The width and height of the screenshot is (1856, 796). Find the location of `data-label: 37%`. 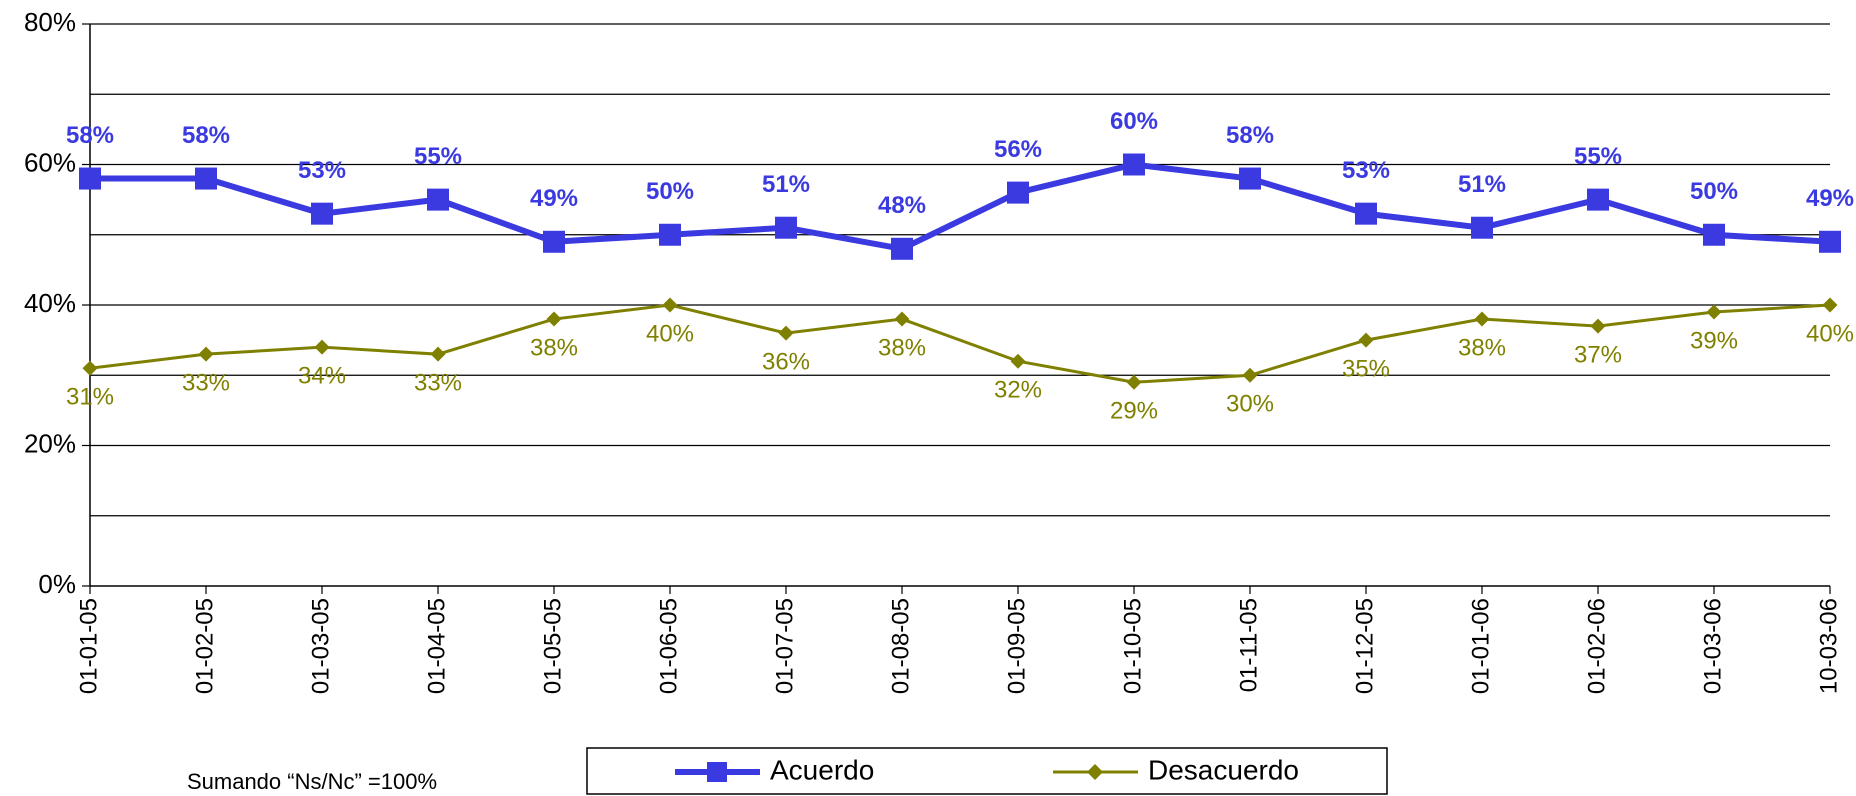

data-label: 37% is located at coordinates (1598, 354).